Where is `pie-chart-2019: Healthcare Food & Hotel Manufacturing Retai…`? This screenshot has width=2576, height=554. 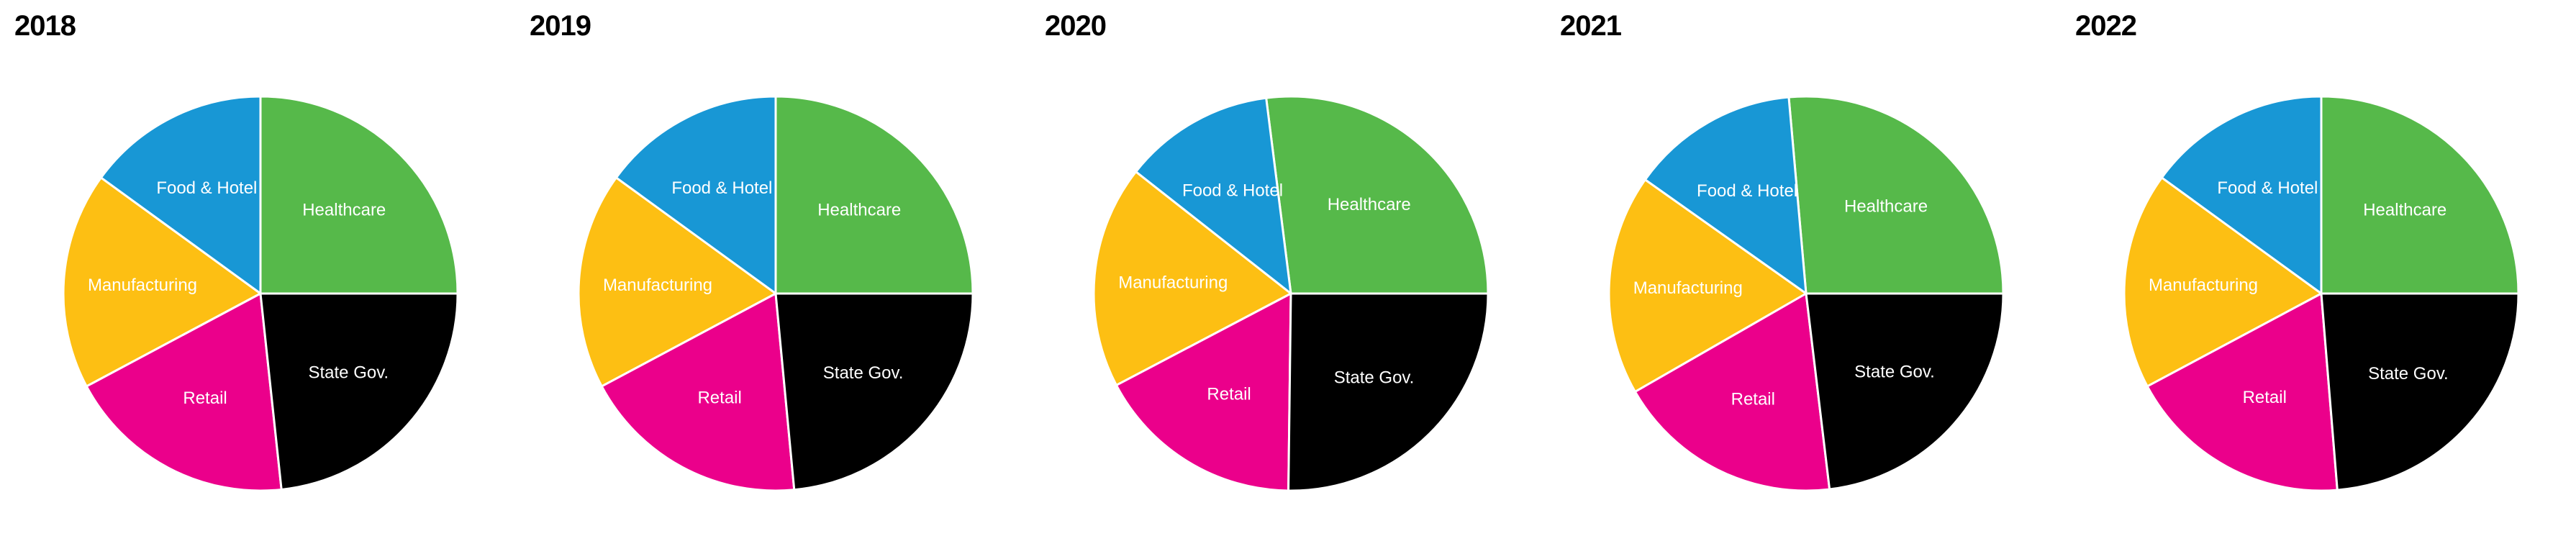 pie-chart-2019: Healthcare Food & Hotel Manufacturing Retai… is located at coordinates (775, 293).